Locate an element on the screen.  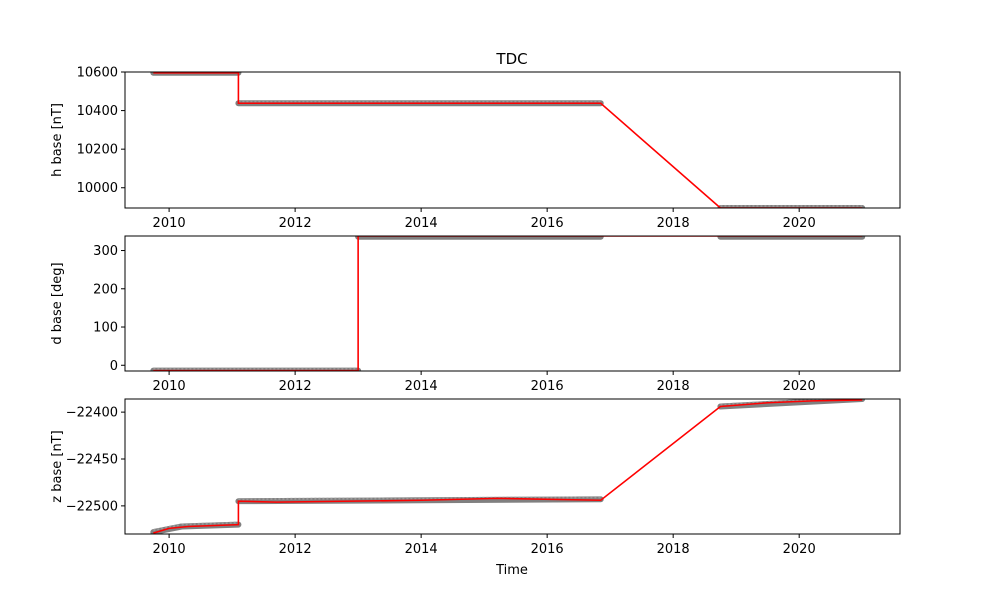
y-tick-label: 10000 is located at coordinates (97, 188).